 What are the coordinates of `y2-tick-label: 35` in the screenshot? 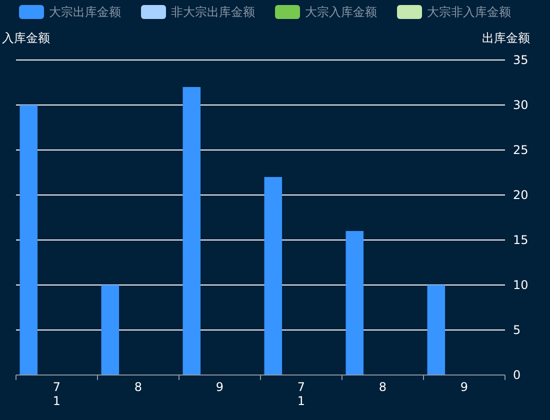 It's located at (520, 60).